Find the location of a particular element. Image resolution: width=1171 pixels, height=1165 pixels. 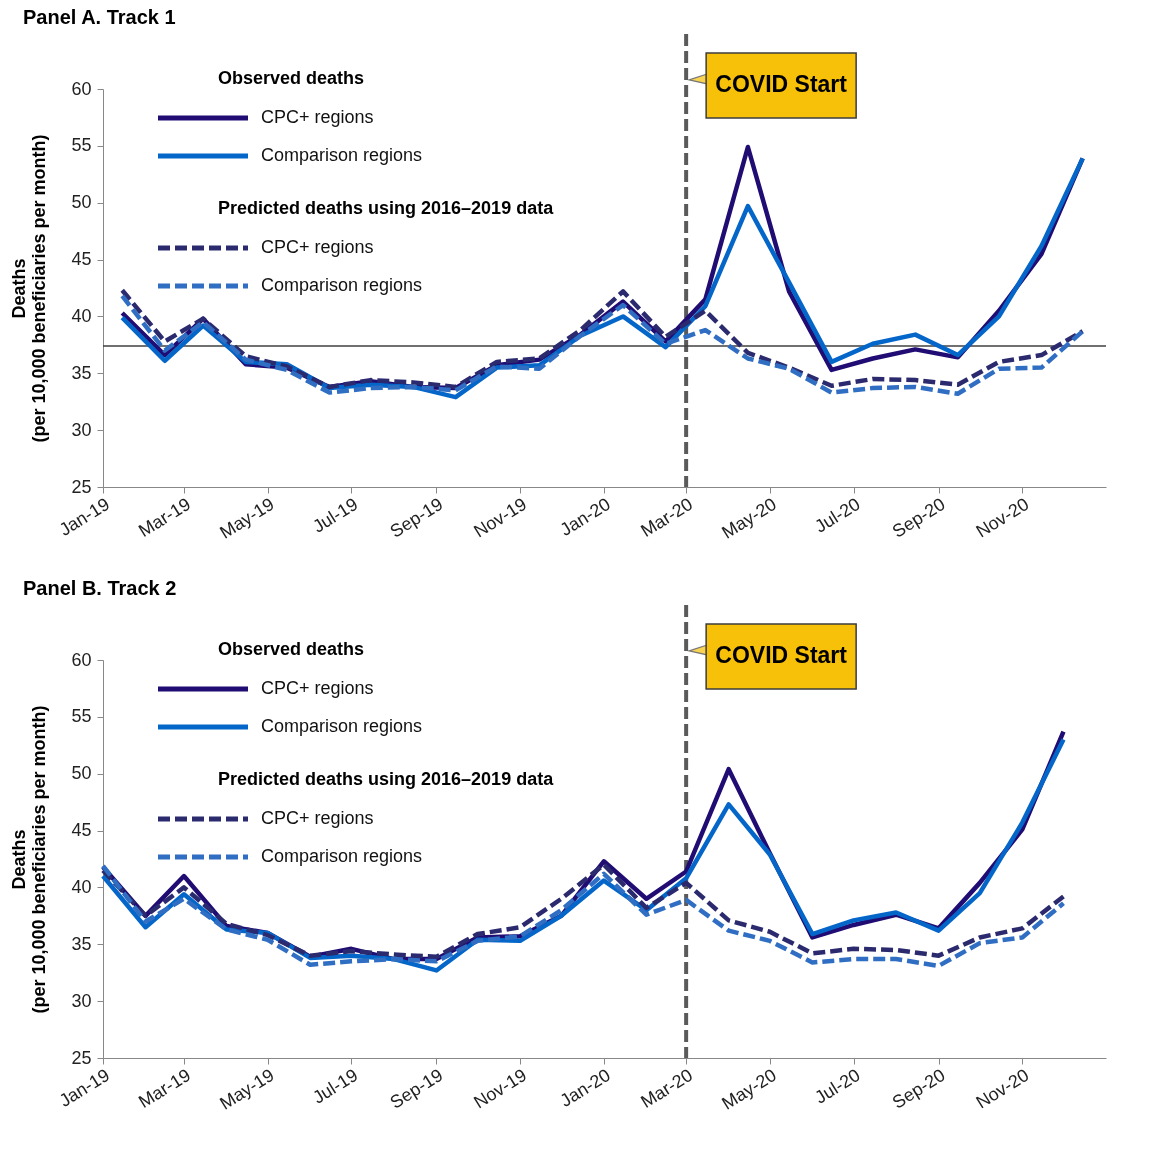

chart-title: Panel B. Track 2 is located at coordinates (99, 588).